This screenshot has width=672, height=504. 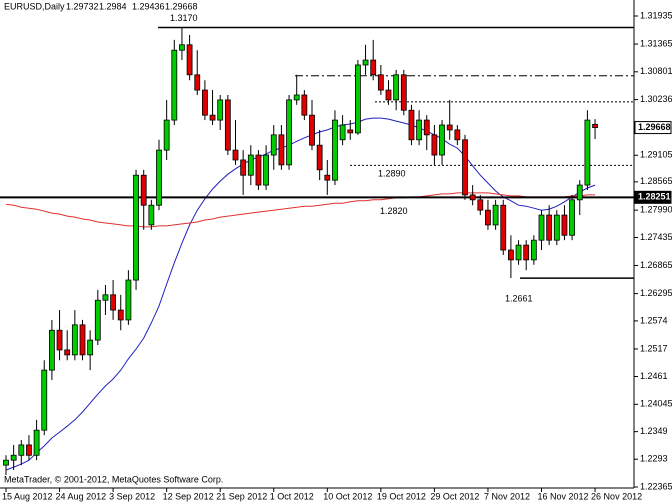 I want to click on x-tick-label: 26 Nov 2012, so click(x=616, y=496).